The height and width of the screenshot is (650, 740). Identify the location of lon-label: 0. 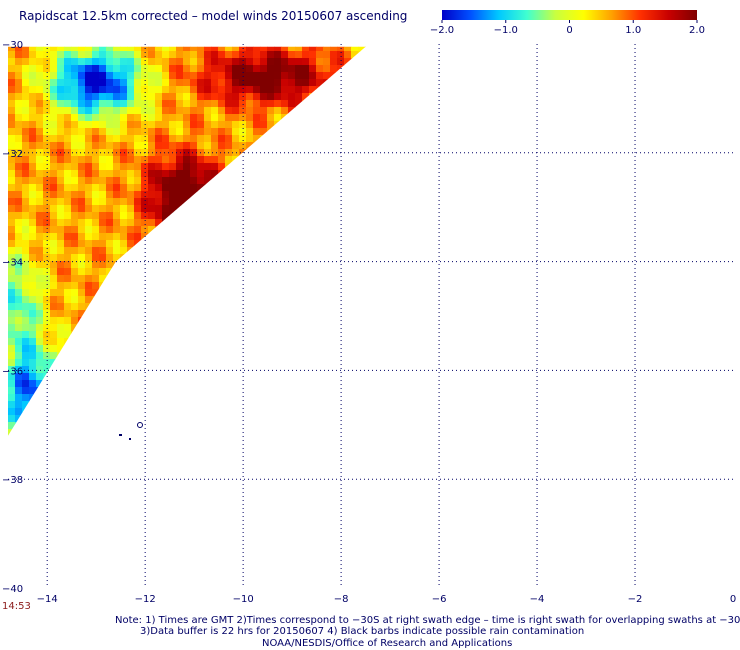
(733, 599).